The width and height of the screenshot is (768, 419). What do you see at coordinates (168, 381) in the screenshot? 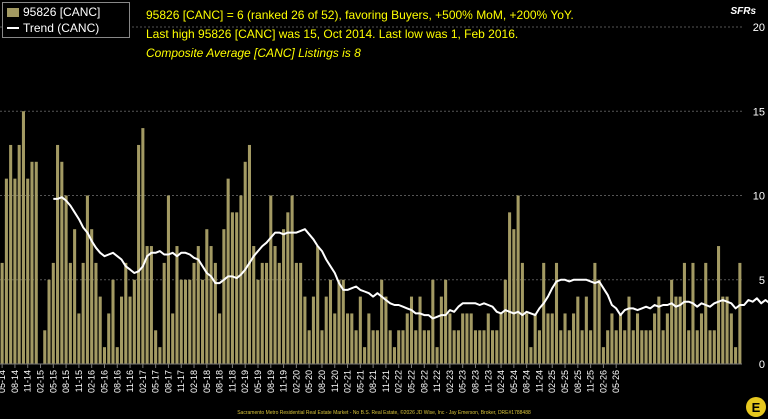
I see `x-tick-label: 08-17` at bounding box center [168, 381].